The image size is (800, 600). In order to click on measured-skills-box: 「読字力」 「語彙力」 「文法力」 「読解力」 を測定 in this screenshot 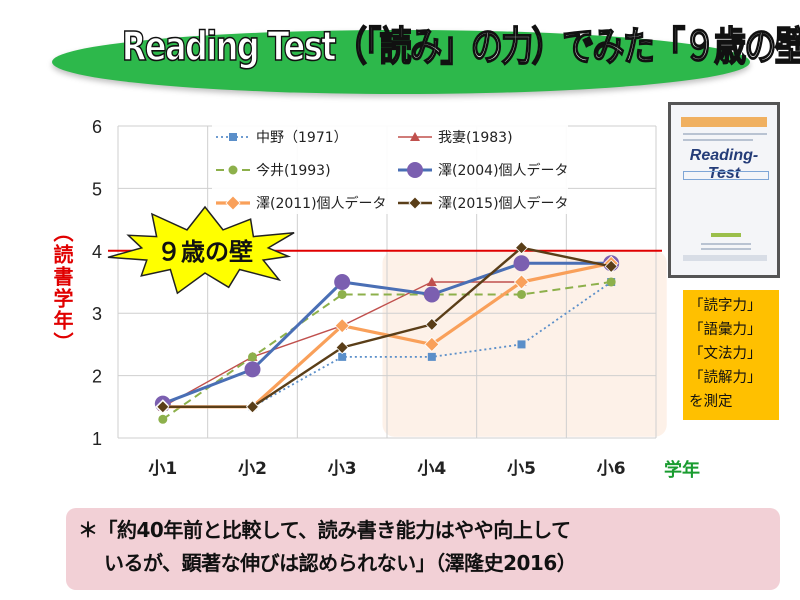, I will do `click(731, 355)`.